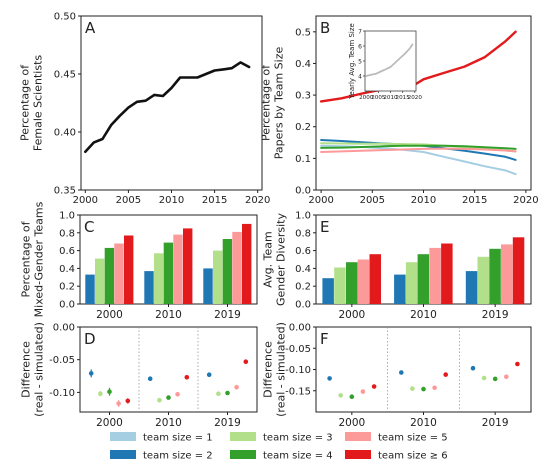 This screenshot has width=539, height=466. What do you see at coordinates (413, 438) in the screenshot?
I see `legend-label: team size = 5` at bounding box center [413, 438].